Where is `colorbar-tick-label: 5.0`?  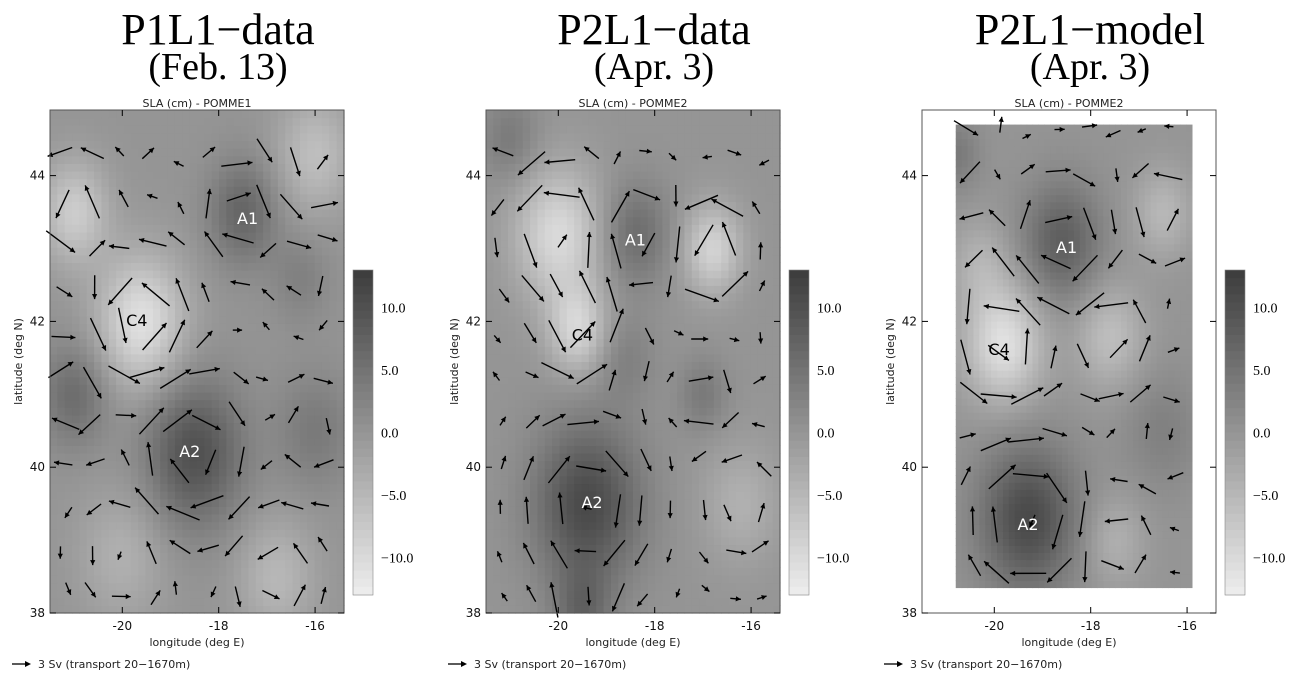
colorbar-tick-label: 5.0 is located at coordinates (390, 371).